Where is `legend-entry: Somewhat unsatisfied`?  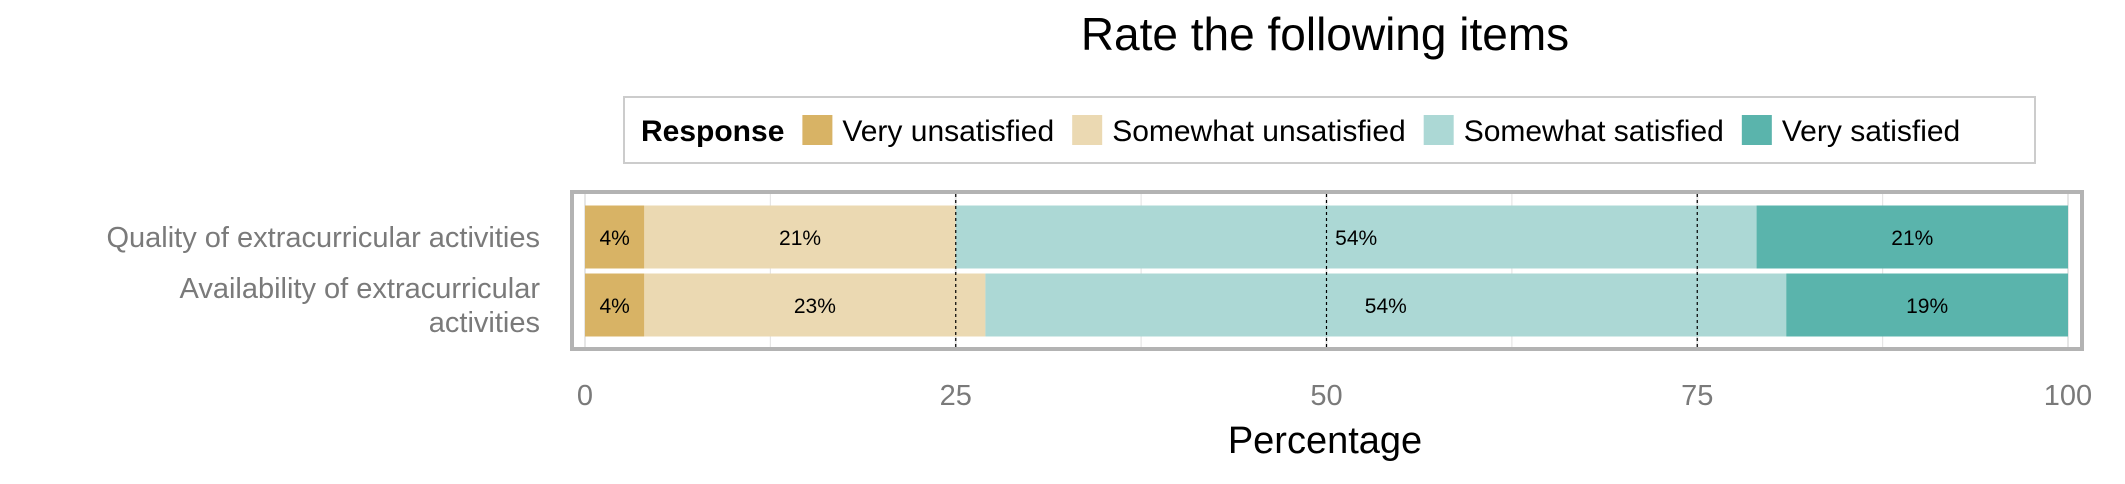 legend-entry: Somewhat unsatisfied is located at coordinates (1259, 131).